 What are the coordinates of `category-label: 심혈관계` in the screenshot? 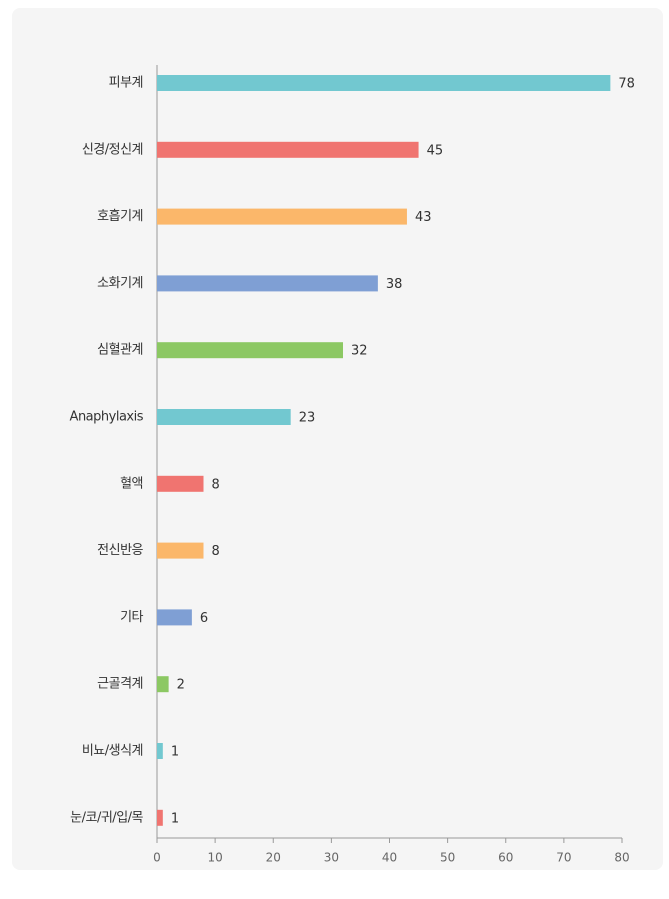 It's located at (120, 350).